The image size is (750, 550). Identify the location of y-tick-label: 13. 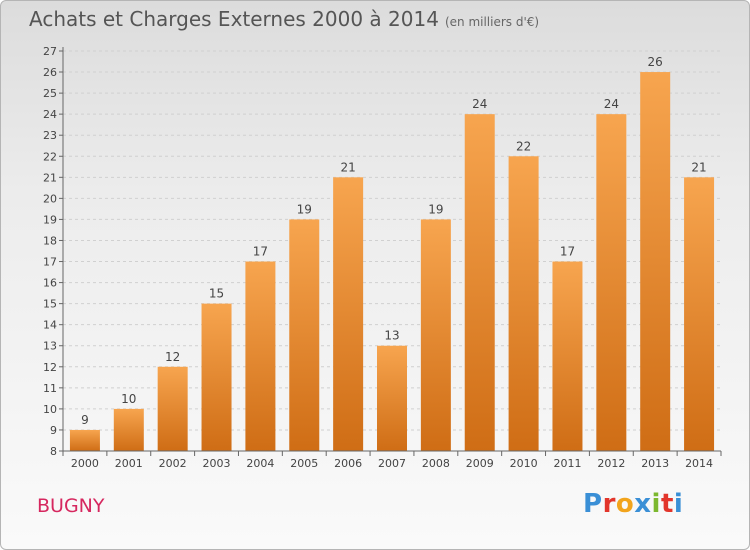
(50, 346).